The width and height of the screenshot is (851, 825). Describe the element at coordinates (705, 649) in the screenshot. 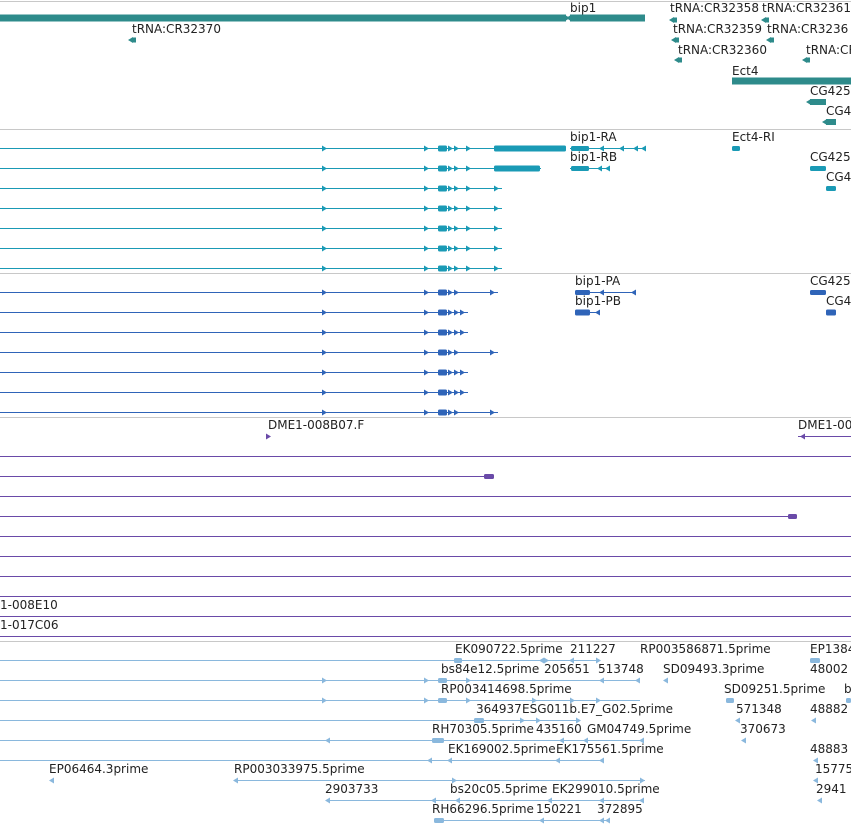

I see `feature: RP003586871.5prime` at that location.